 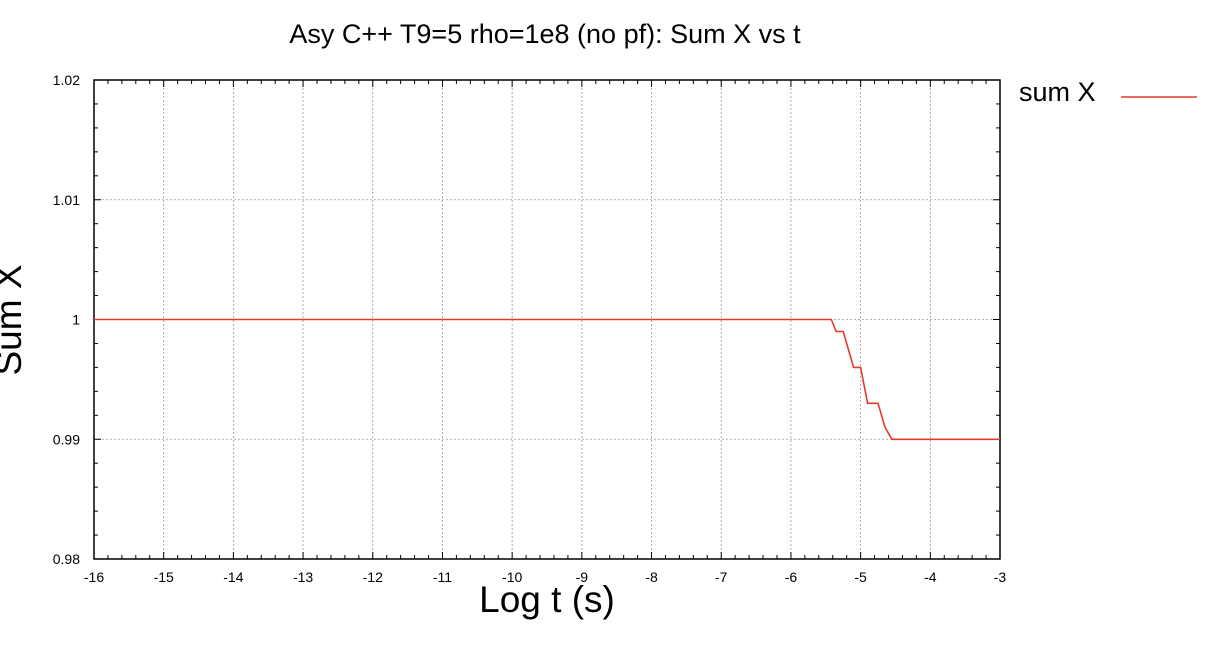 What do you see at coordinates (66, 439) in the screenshot?
I see `y-tick-label: 0.99` at bounding box center [66, 439].